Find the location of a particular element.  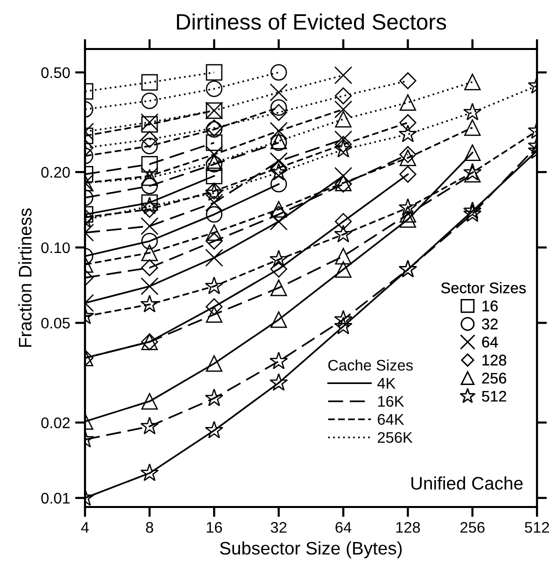

y-tick-label: 0.05 is located at coordinates (55, 323).